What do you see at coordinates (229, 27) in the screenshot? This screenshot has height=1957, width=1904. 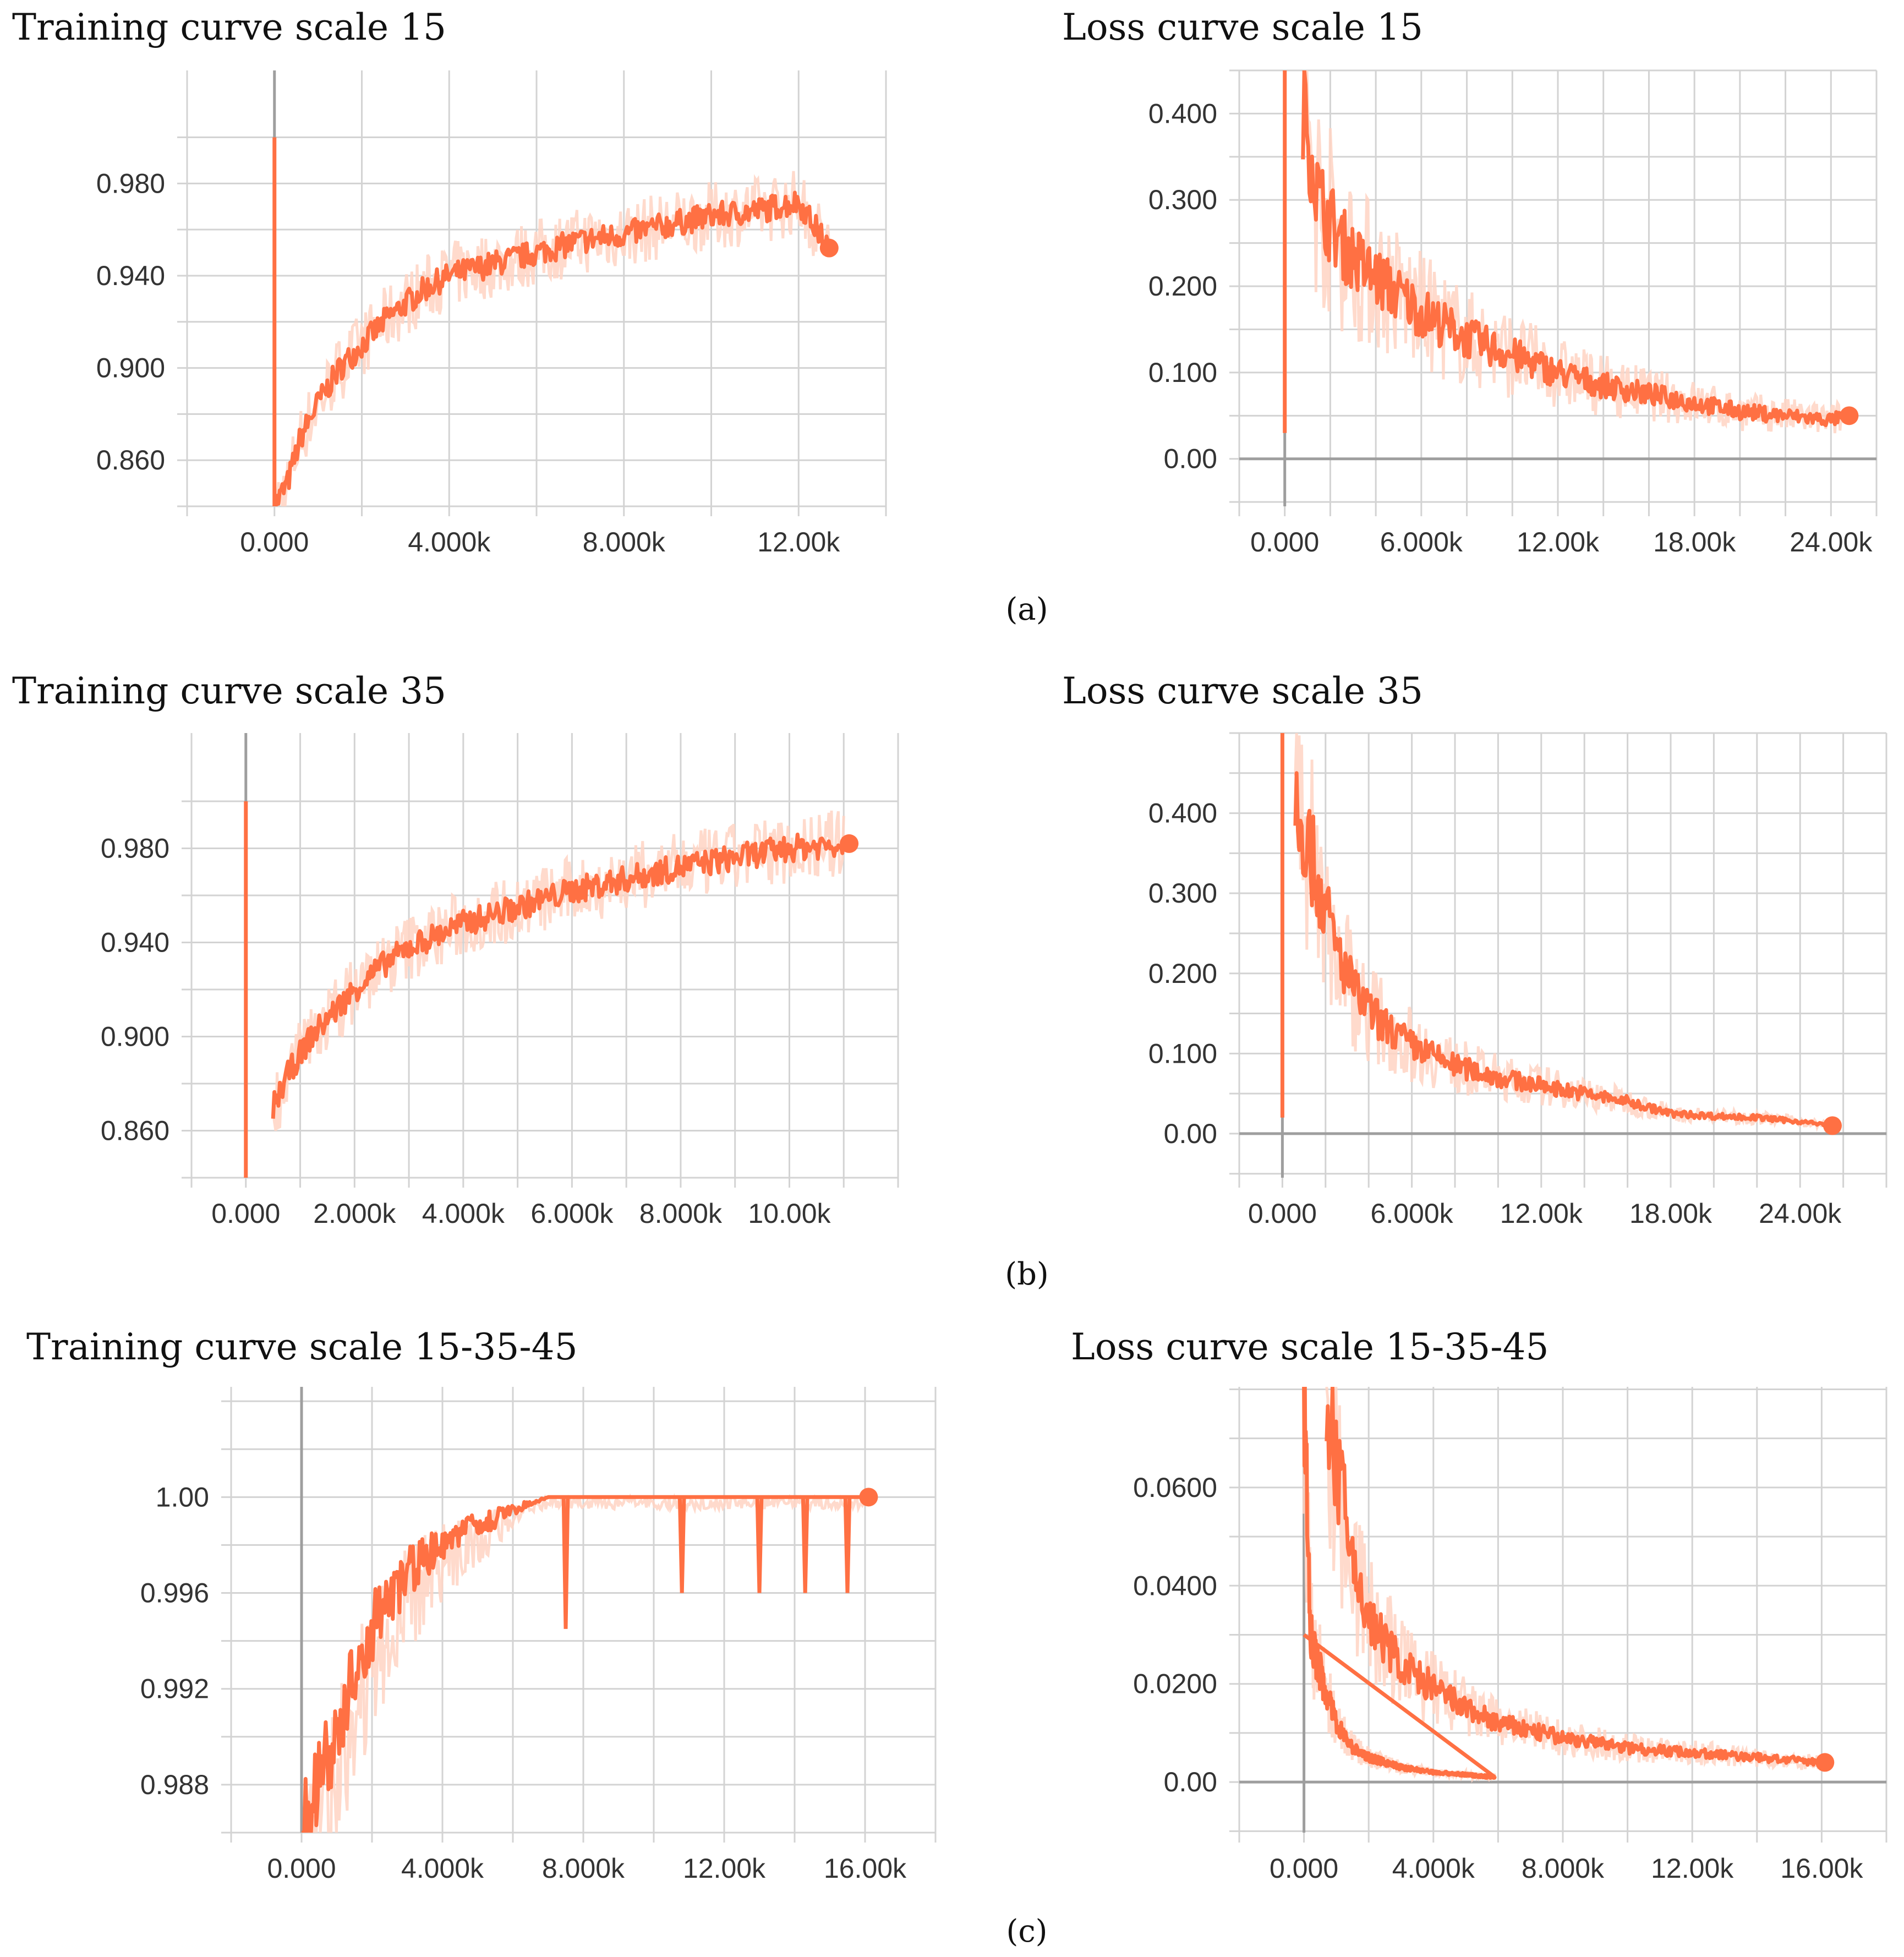 I see `chart-title-a-training: Training curve scale 15` at bounding box center [229, 27].